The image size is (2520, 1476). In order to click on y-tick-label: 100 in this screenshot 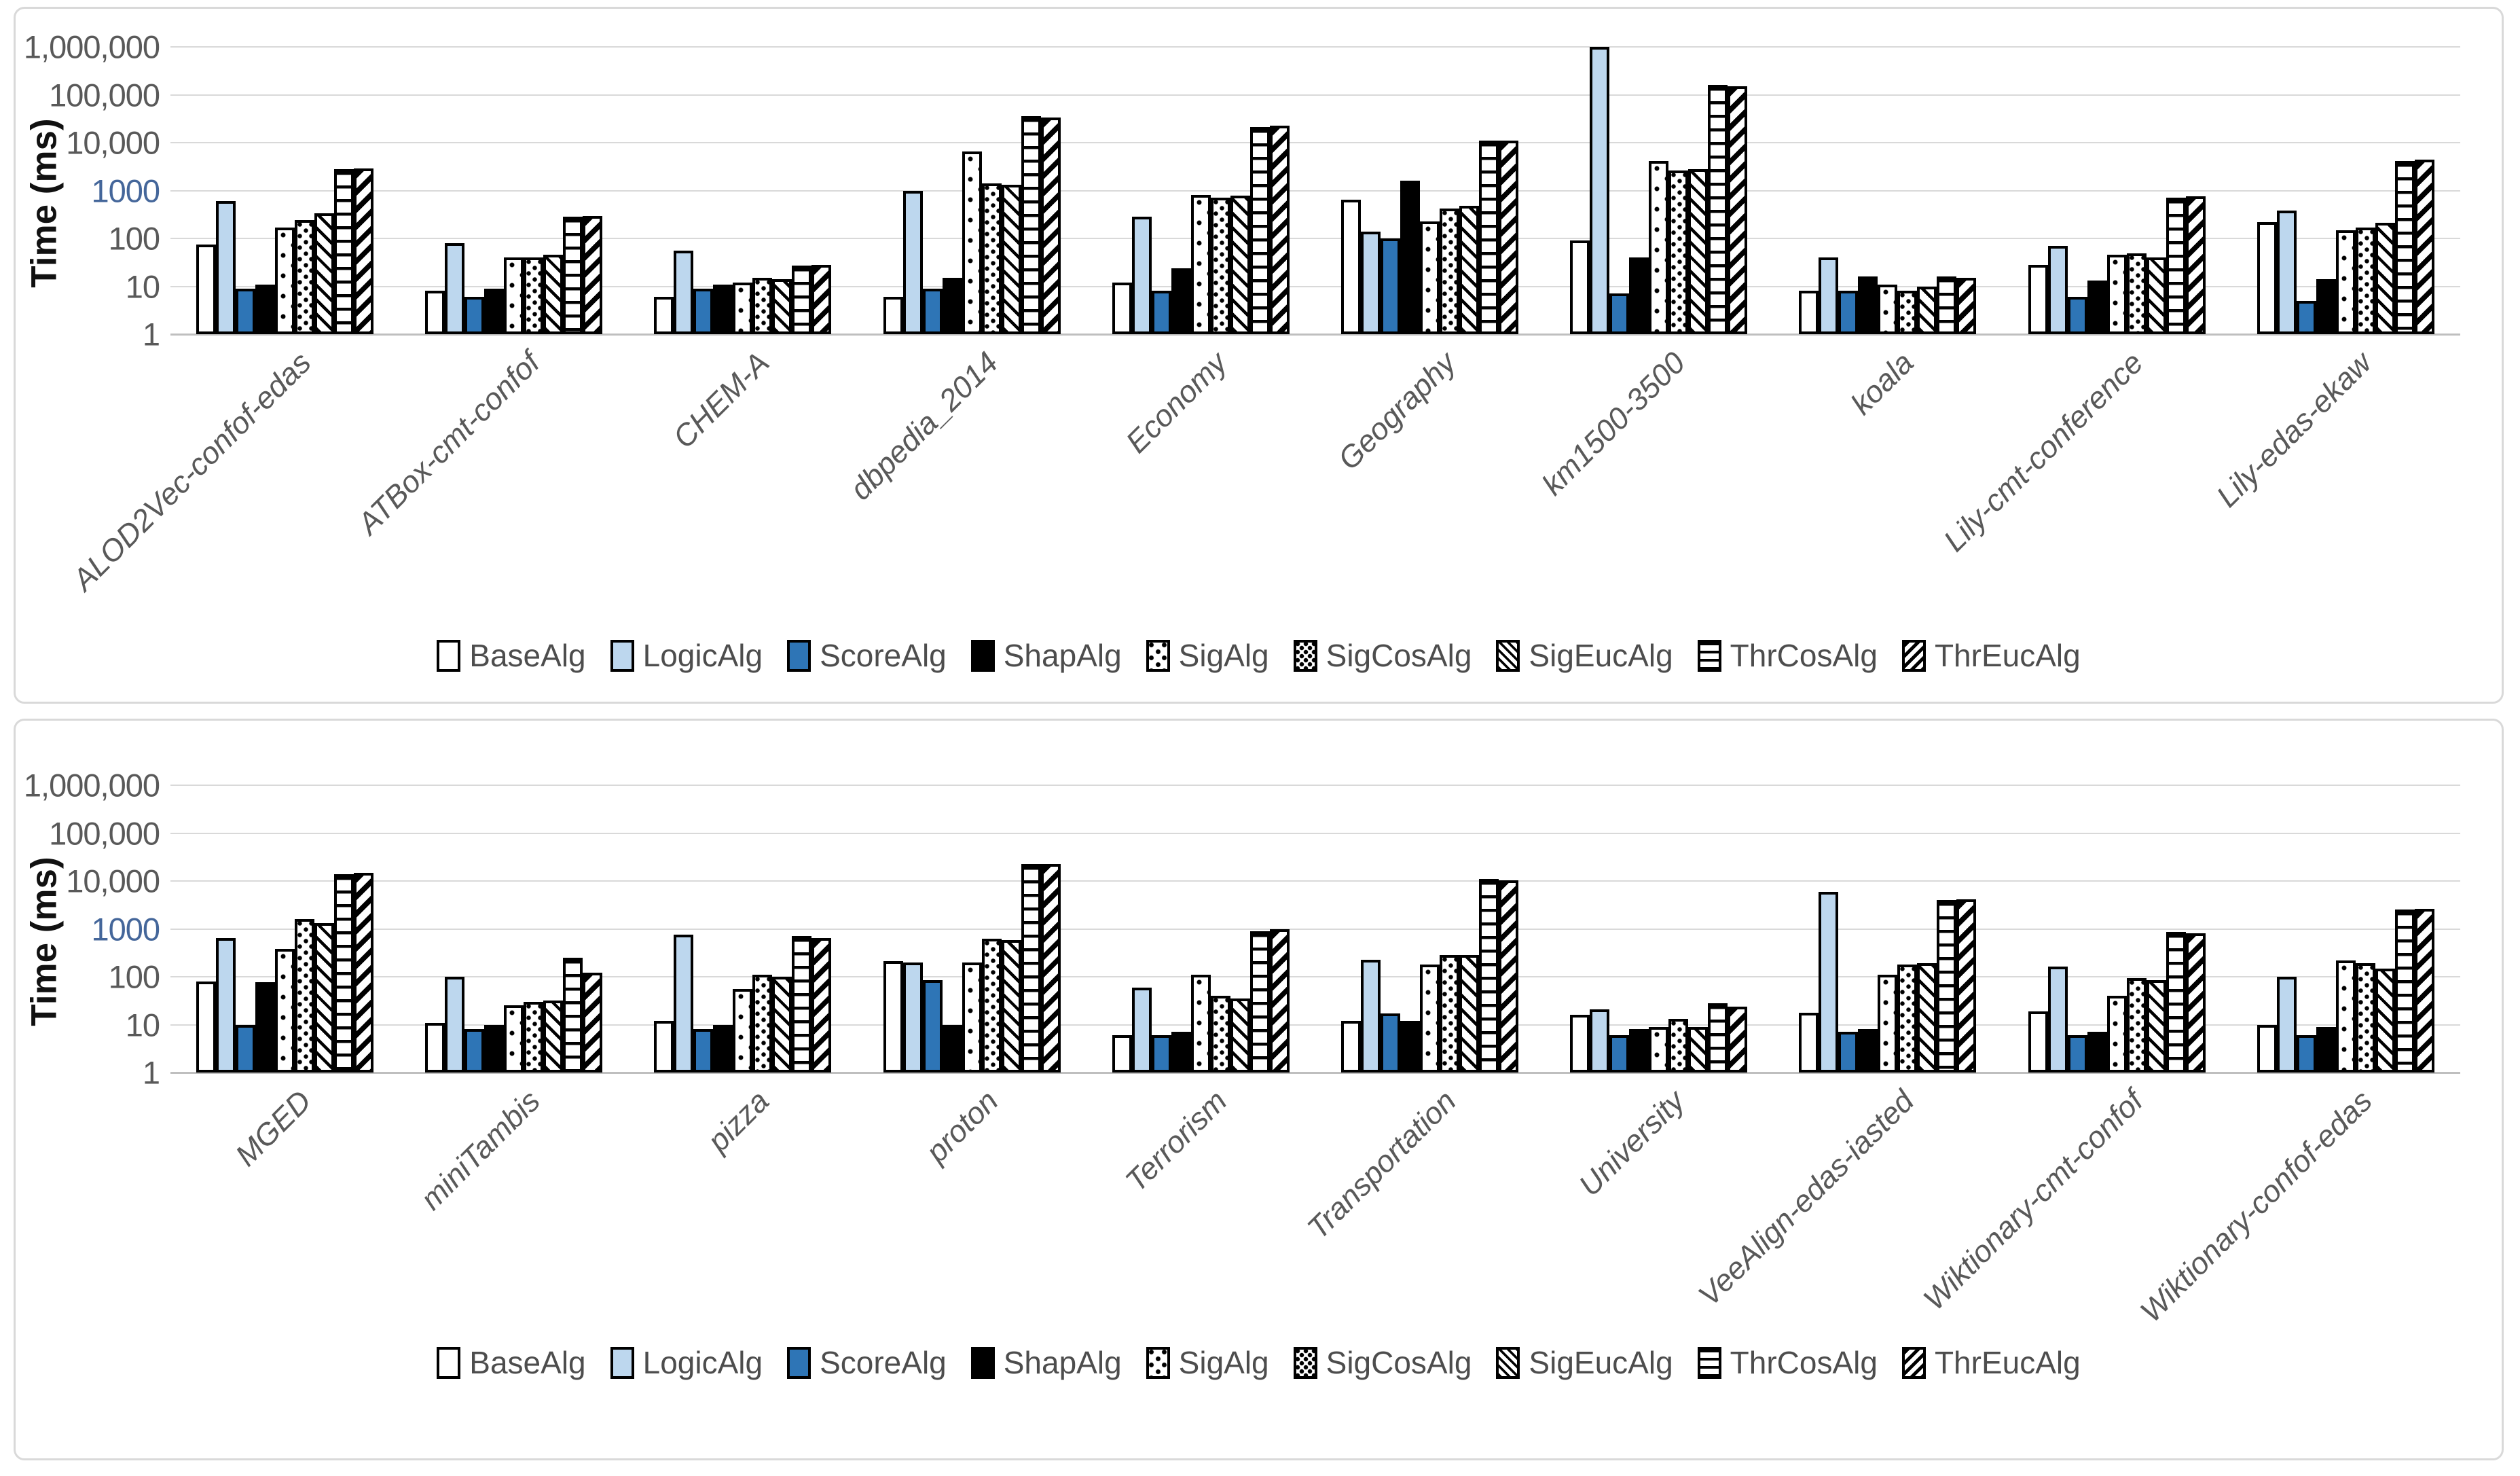, I will do `click(134, 238)`.